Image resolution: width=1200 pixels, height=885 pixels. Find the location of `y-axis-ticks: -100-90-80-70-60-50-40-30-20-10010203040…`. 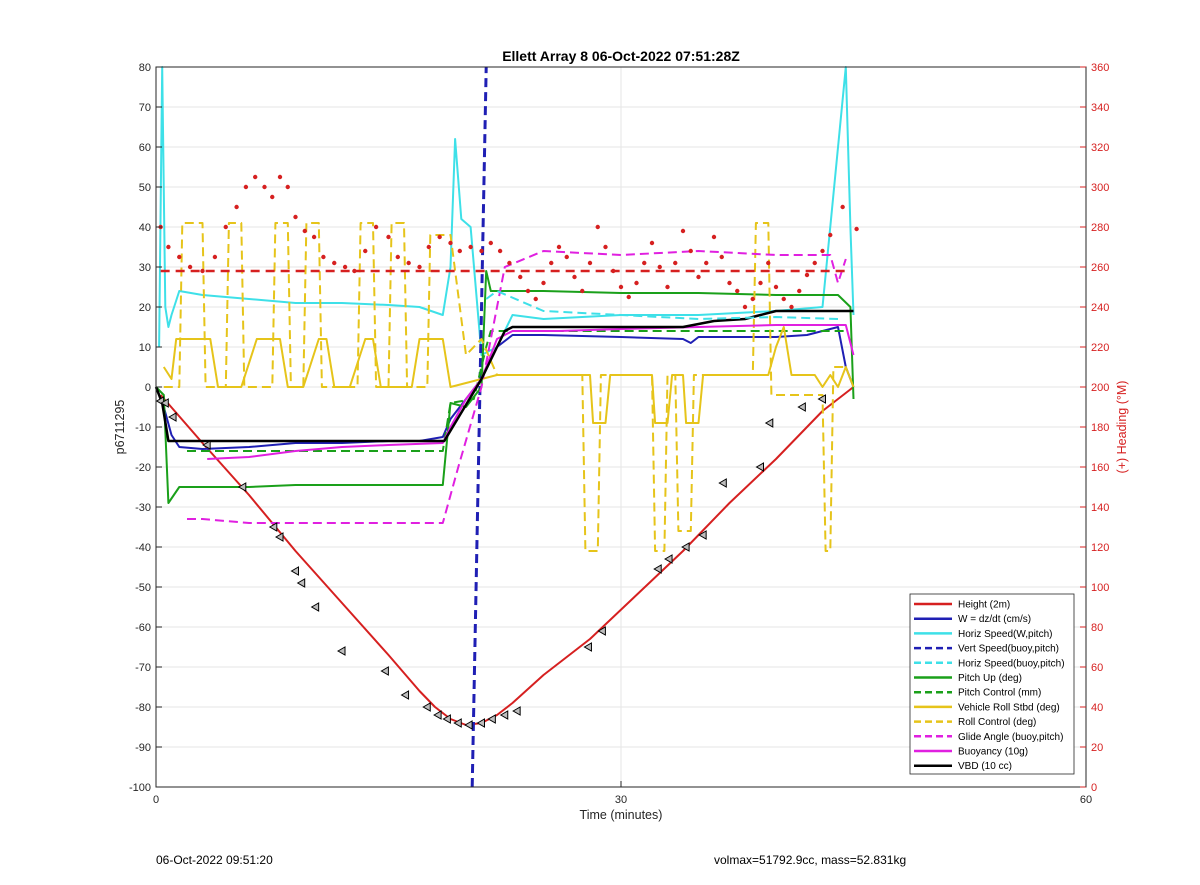

y-axis-ticks: -100-90-80-70-60-50-40-30-20-10010203040… is located at coordinates (145, 428).